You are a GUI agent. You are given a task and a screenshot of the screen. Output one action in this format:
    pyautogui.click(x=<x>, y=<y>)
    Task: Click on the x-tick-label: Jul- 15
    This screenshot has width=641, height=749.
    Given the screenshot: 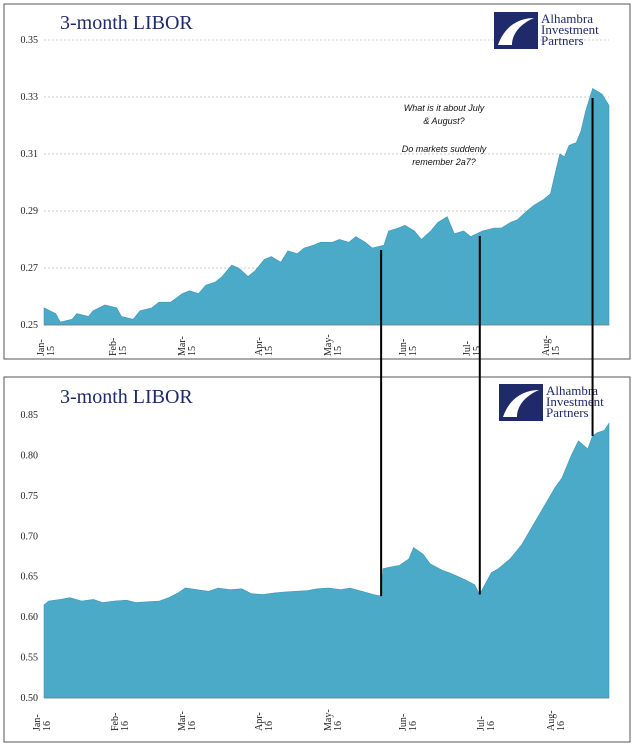 What is the action you would take?
    pyautogui.click(x=472, y=348)
    